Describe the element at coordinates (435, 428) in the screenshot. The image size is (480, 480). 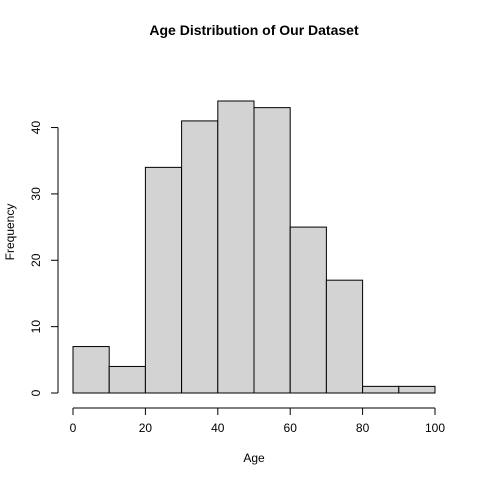
I see `x-tick-label: 100` at that location.